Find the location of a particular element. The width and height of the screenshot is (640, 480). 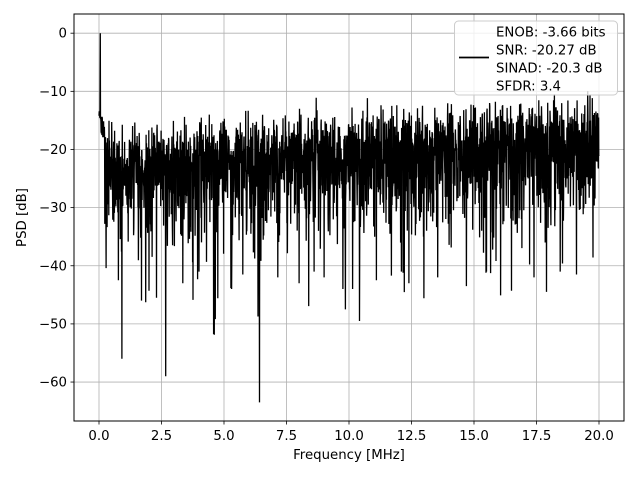

x-axis-label: Frequency [MHz] is located at coordinates (349, 455).